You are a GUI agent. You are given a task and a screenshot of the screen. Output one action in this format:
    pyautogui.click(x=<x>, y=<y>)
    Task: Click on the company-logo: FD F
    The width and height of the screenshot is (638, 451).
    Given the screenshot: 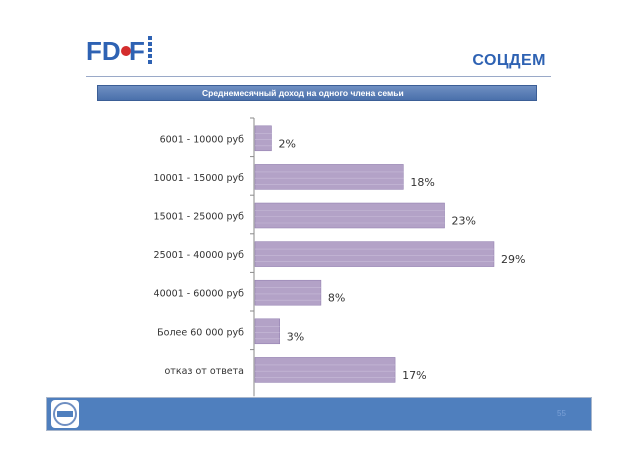 What is the action you would take?
    pyautogui.click(x=121, y=50)
    